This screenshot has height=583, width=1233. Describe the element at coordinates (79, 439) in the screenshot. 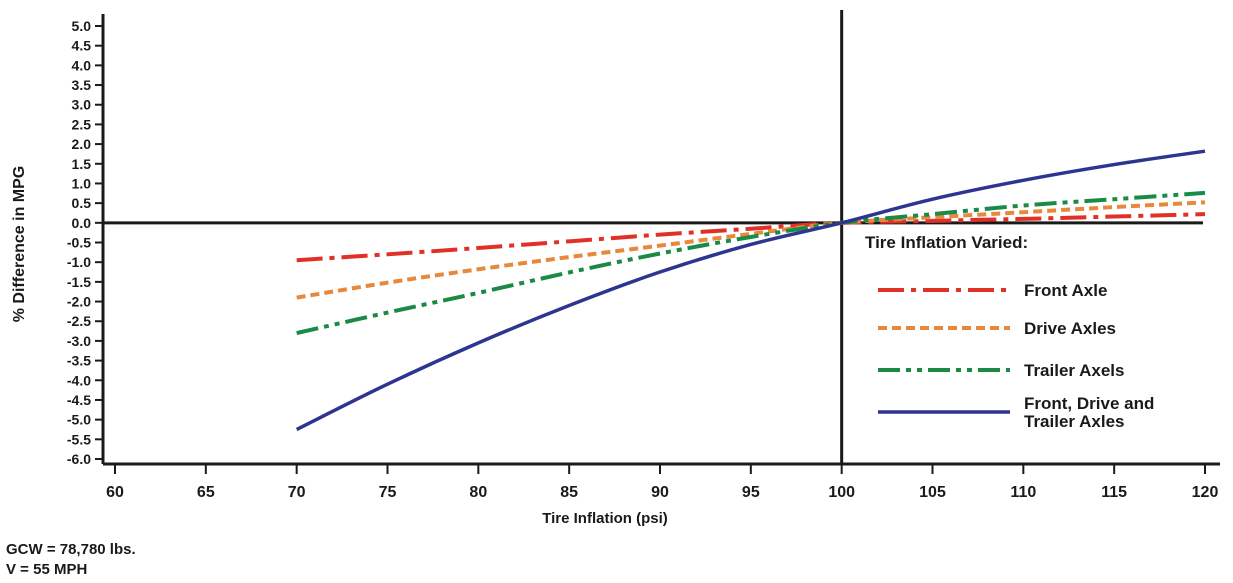

I see `y-tick-label: -5.5` at that location.